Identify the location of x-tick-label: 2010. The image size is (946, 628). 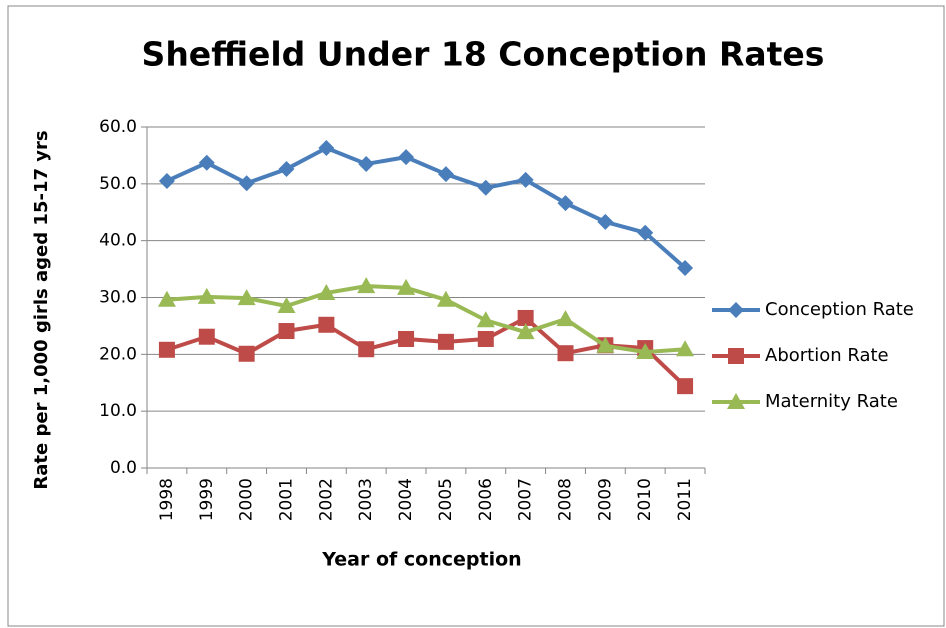
(645, 499).